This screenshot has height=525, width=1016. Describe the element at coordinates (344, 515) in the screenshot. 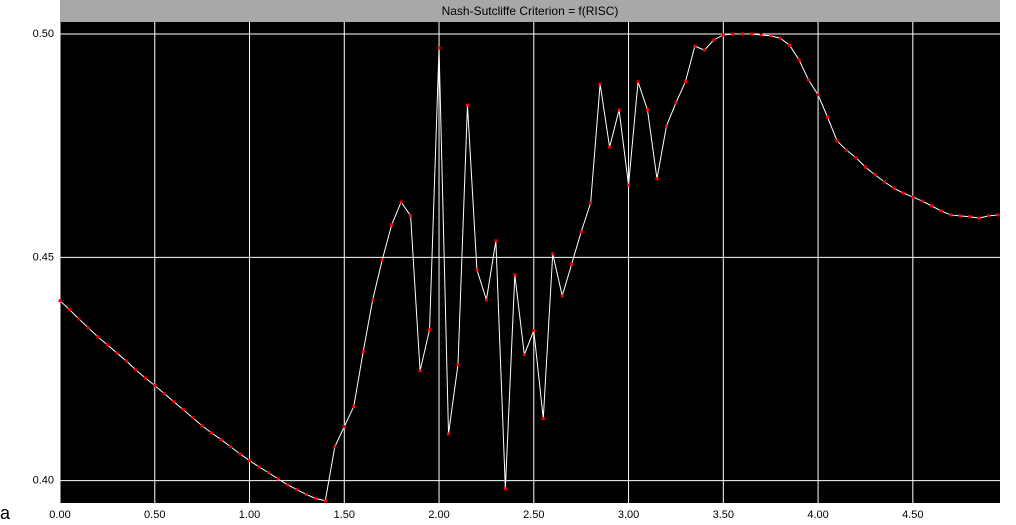

I see `x-tick-label: 1.50` at that location.